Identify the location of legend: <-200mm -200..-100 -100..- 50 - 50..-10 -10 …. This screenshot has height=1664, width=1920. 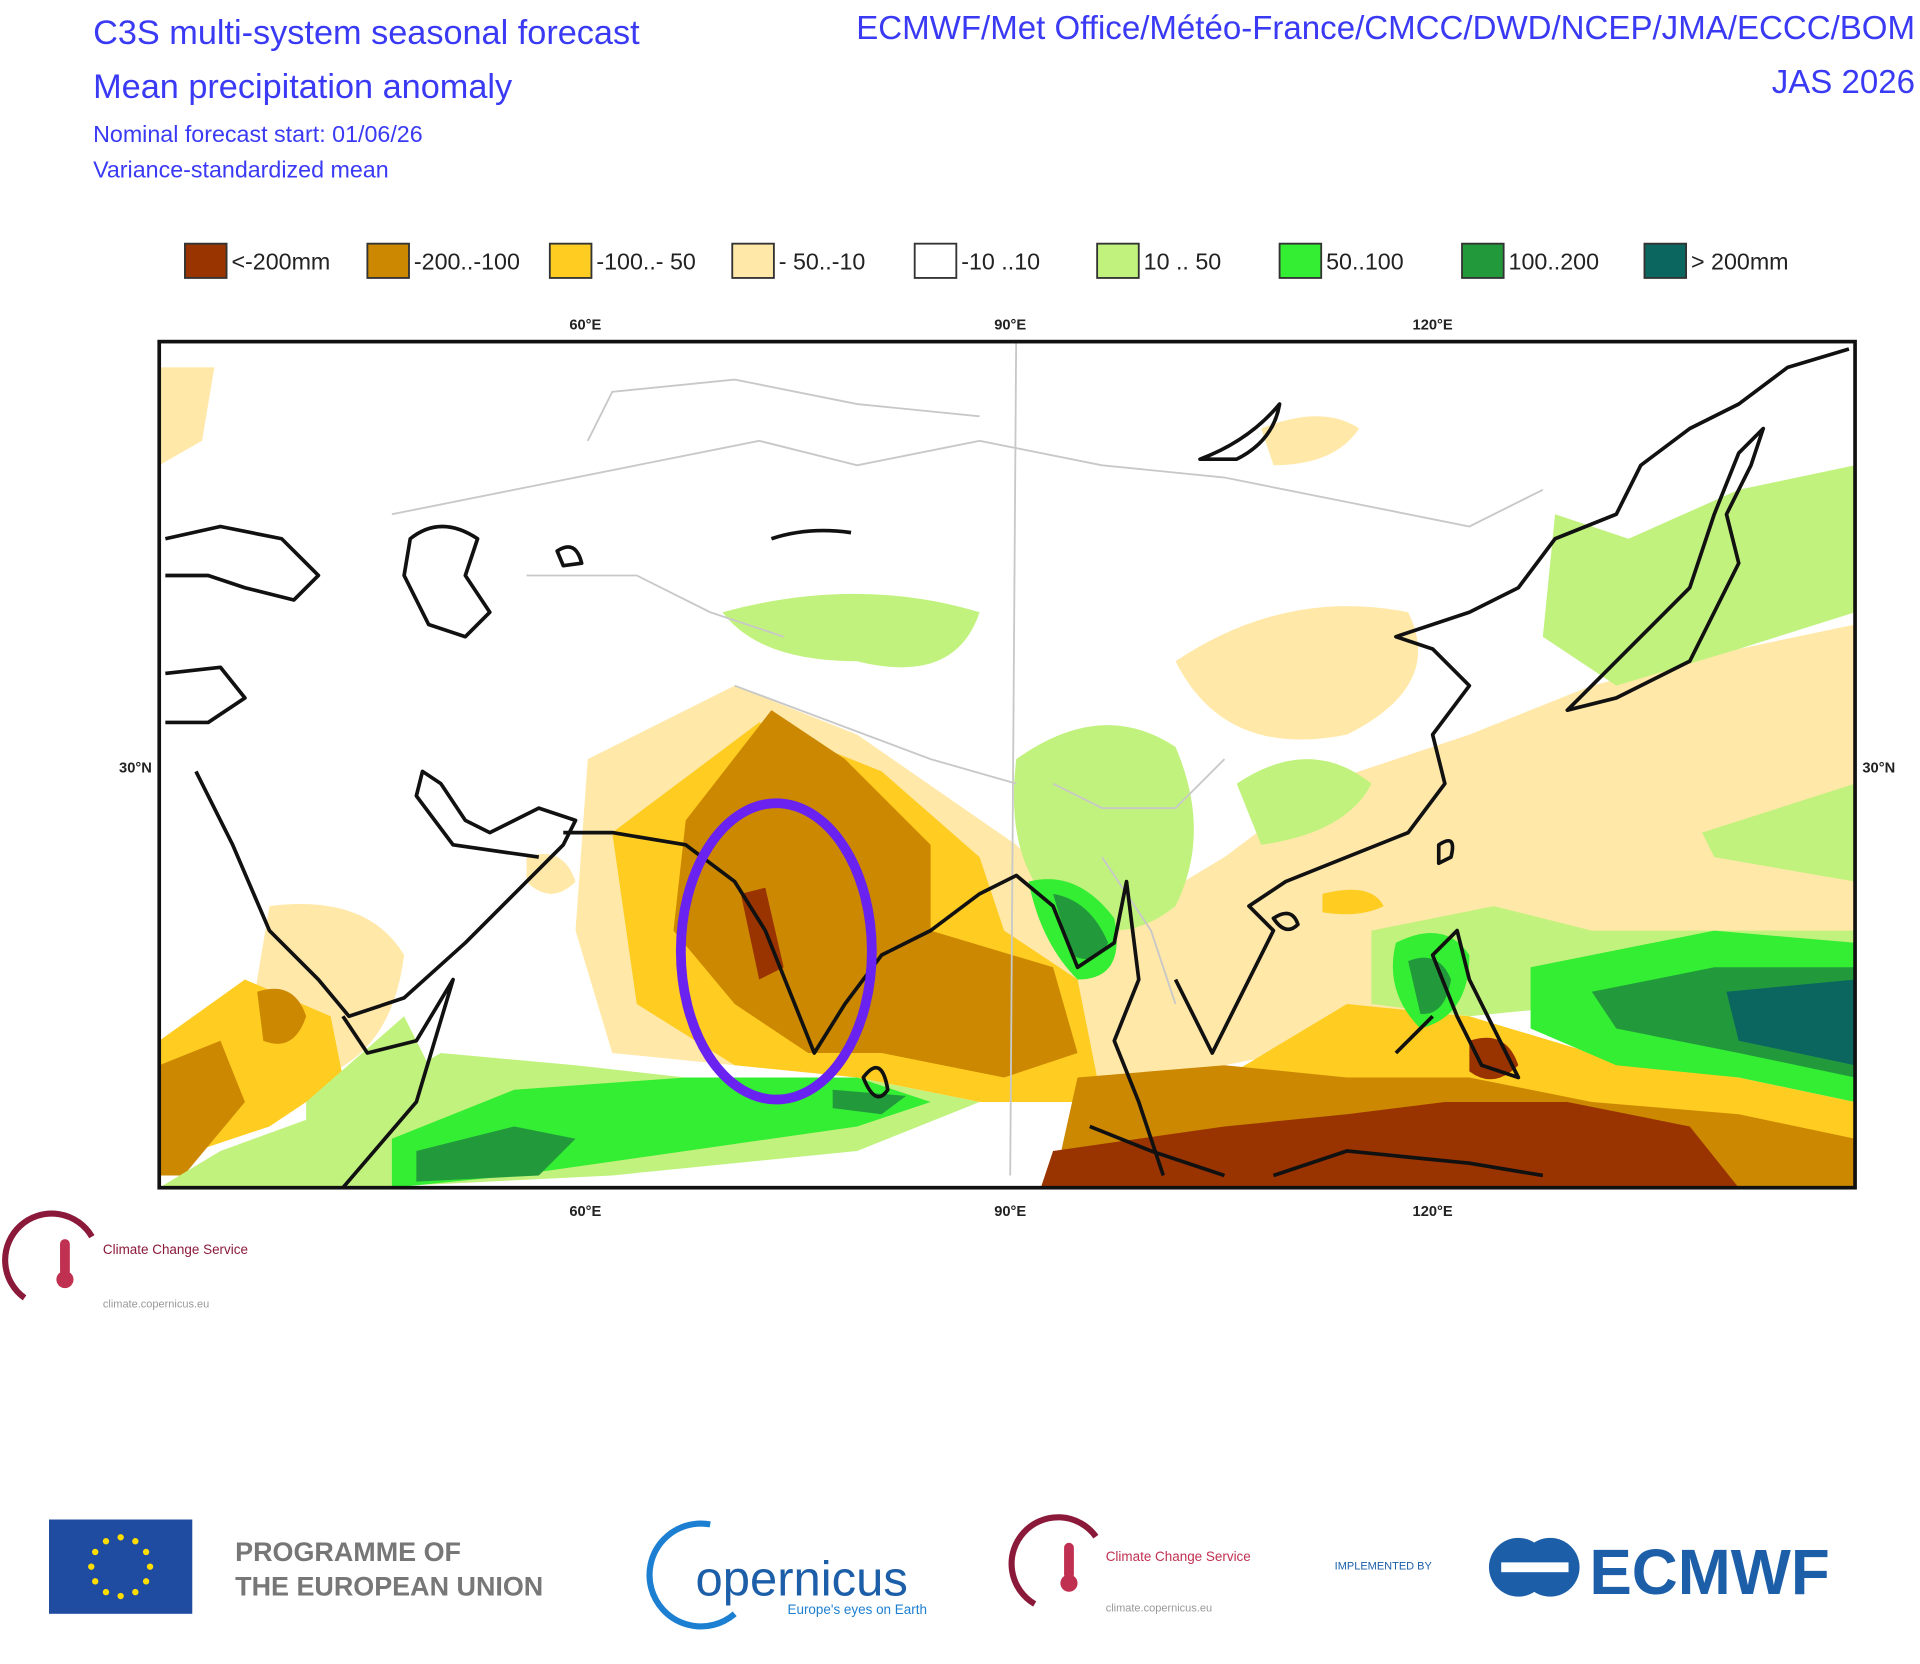
(986, 260).